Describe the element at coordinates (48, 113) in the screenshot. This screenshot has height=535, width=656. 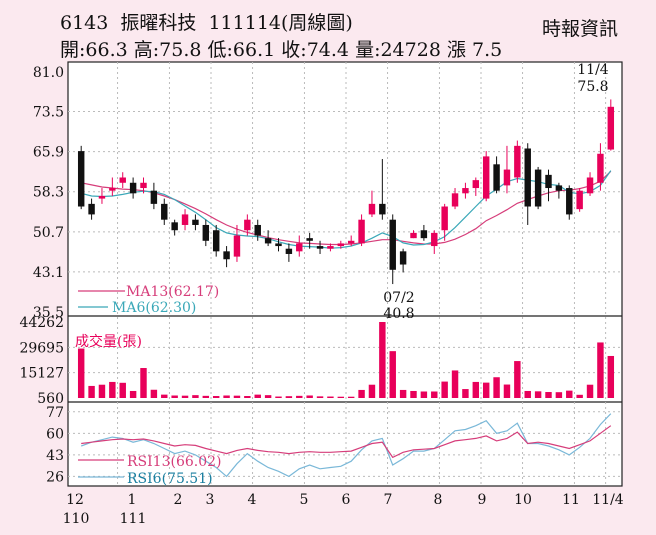
I see `price-tick-label: 73.5` at that location.